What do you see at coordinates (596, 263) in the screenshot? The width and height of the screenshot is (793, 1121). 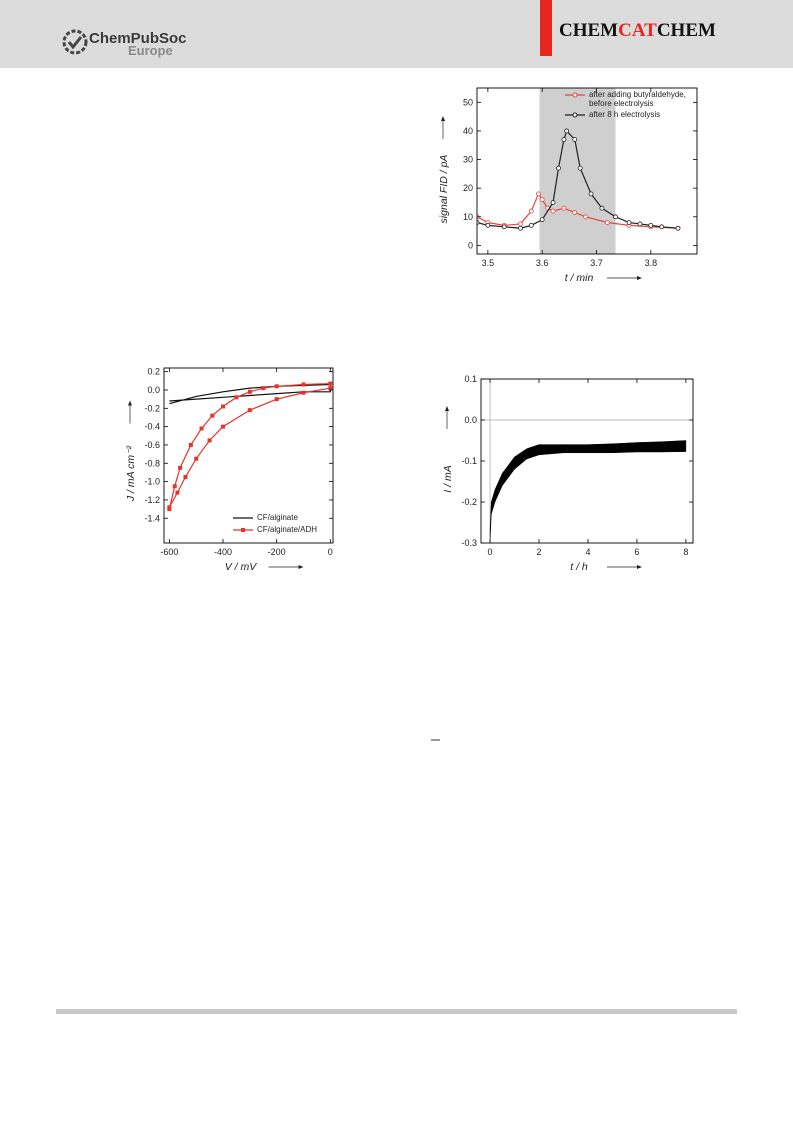 I see `x-tick-label: 3.7` at bounding box center [596, 263].